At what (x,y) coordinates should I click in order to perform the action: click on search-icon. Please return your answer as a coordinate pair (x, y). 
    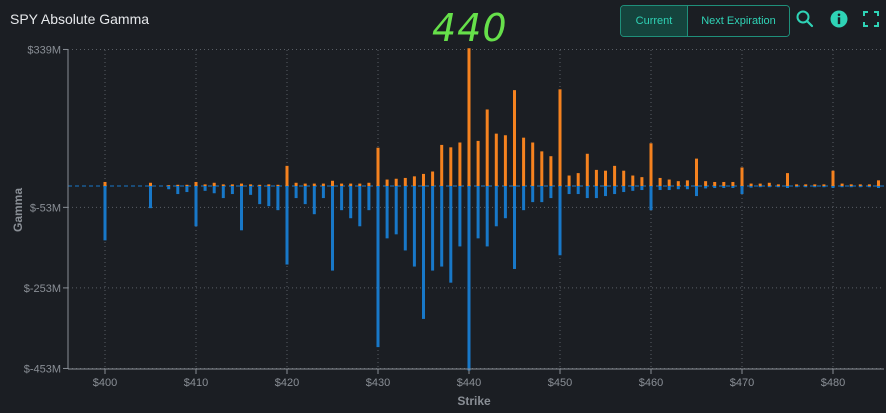
    Looking at the image, I should click on (805, 19).